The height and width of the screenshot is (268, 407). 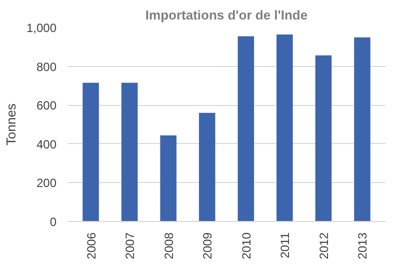 What do you see at coordinates (169, 246) in the screenshot?
I see `x-tick-label: 2008` at bounding box center [169, 246].